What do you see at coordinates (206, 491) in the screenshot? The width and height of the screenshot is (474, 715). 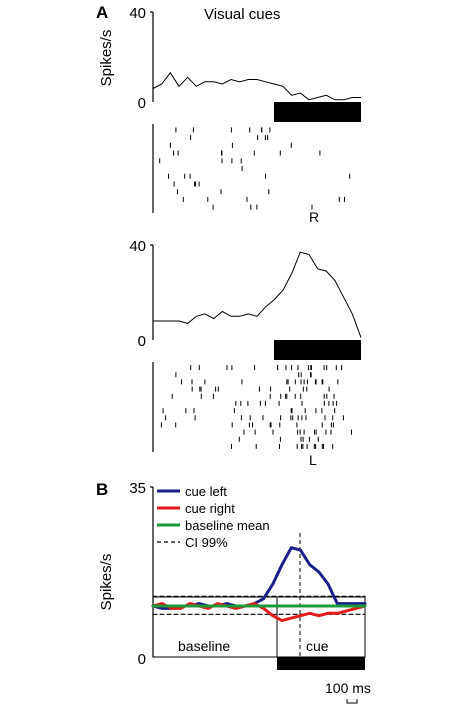 I see `legend-label-cue-left: cue left` at bounding box center [206, 491].